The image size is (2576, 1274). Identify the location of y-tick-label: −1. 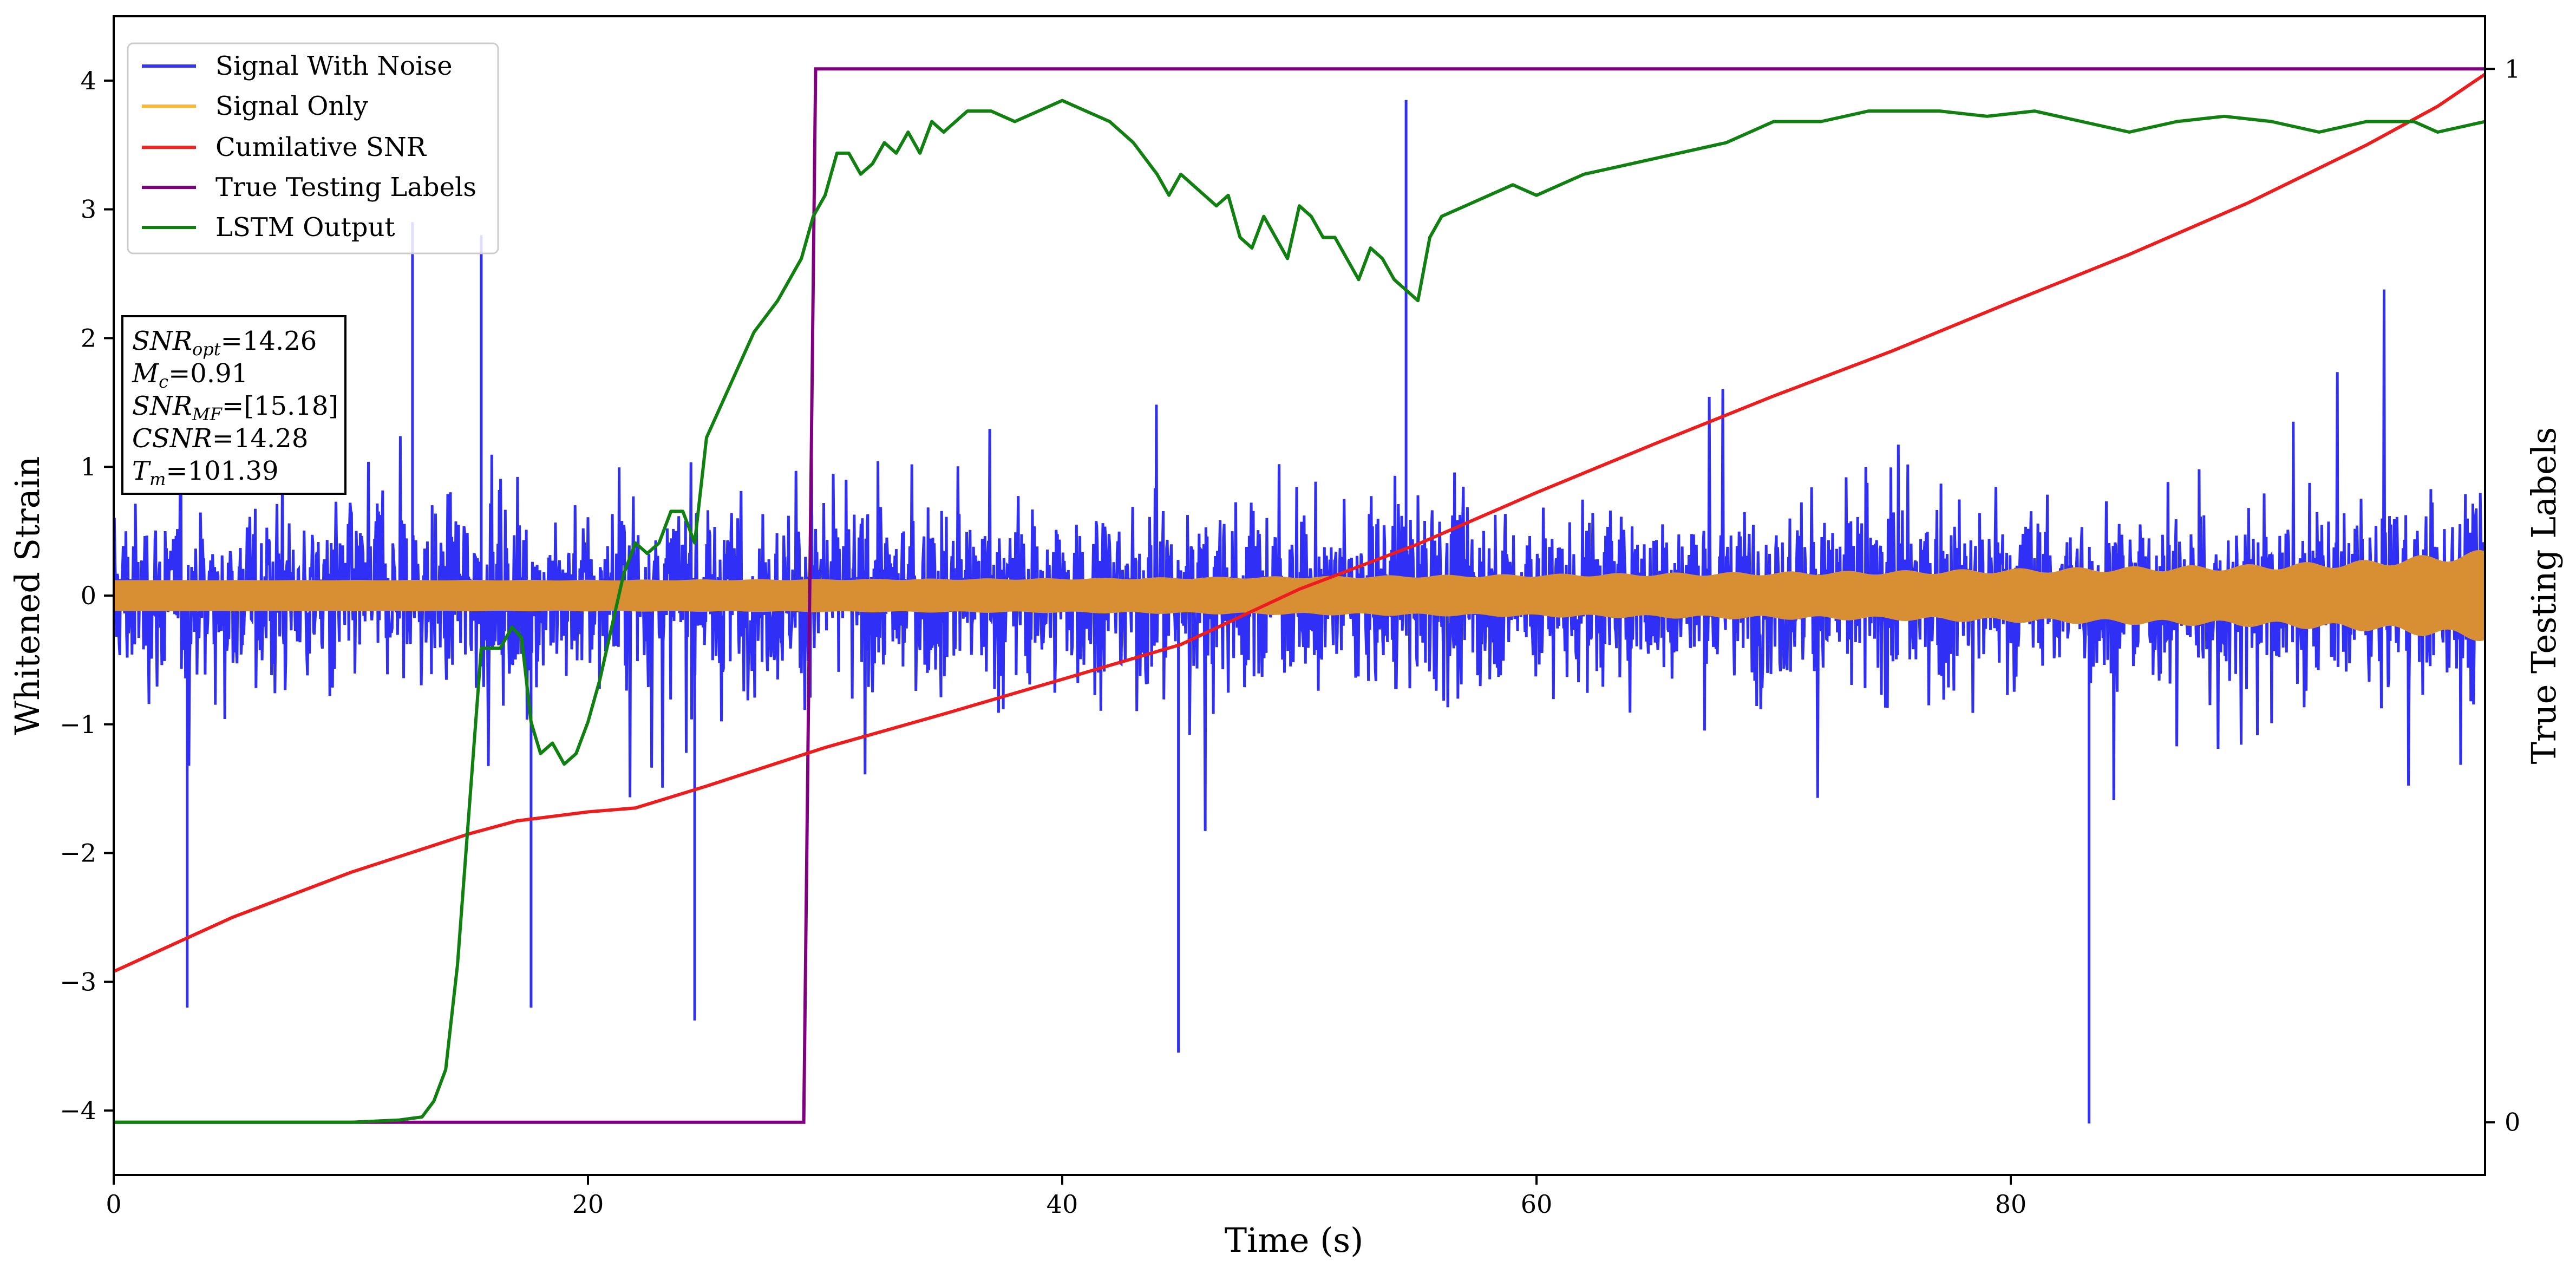
(78, 724).